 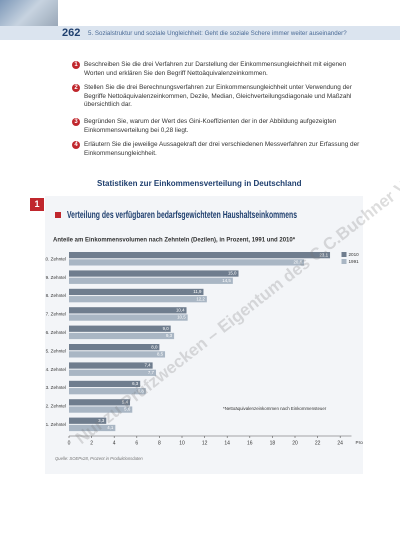 What do you see at coordinates (148, 365) in the screenshot?
I see `value-label: 7,4` at bounding box center [148, 365].